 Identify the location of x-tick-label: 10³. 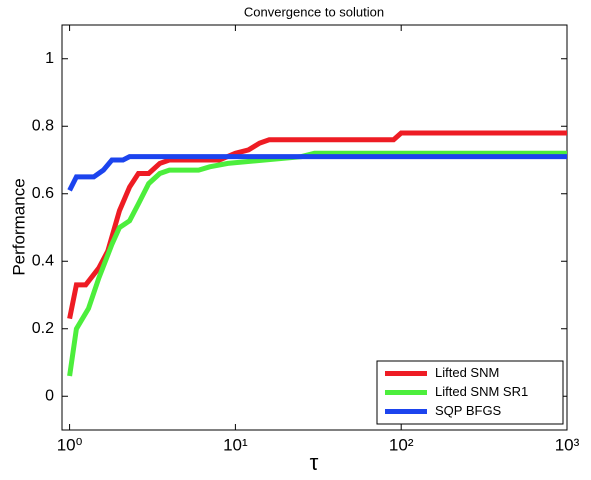
(567, 444).